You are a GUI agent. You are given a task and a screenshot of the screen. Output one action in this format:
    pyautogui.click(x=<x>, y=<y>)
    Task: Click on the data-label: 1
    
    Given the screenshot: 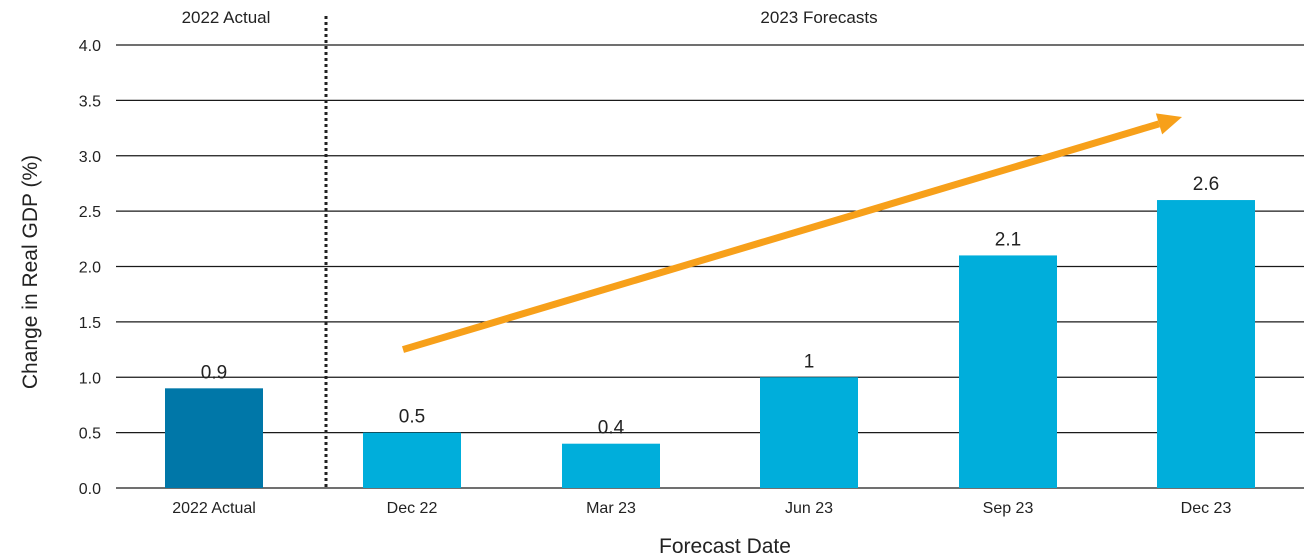 What is the action you would take?
    pyautogui.click(x=809, y=361)
    